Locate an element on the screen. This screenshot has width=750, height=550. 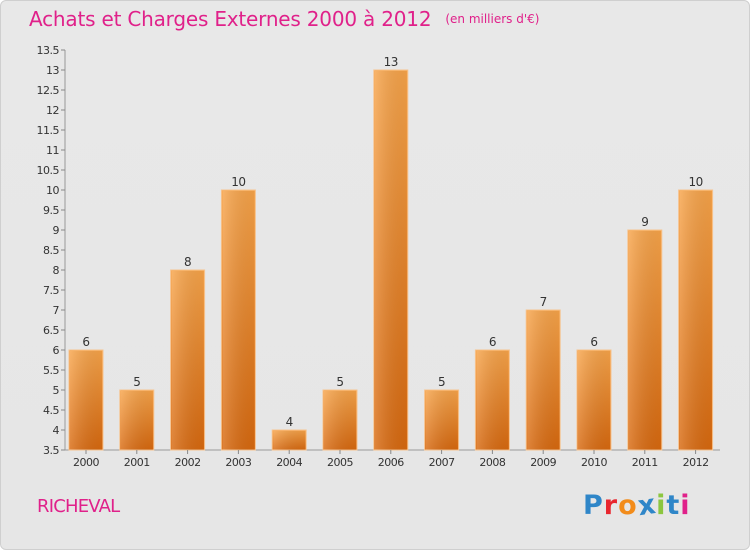
logo-letter: x is located at coordinates (647, 505).